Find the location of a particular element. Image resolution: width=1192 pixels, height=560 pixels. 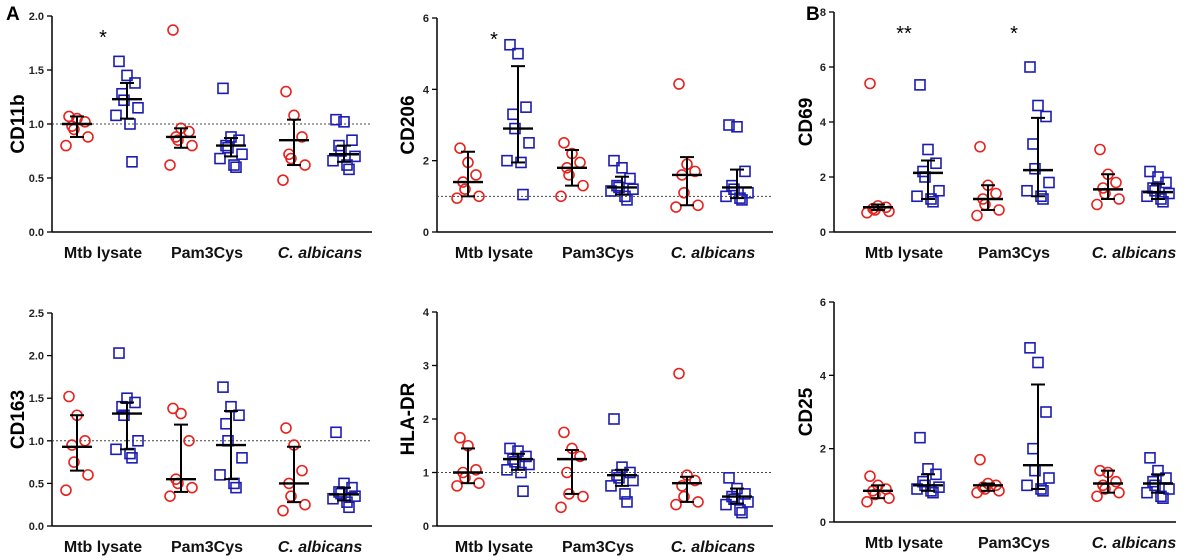

y-axis-label: CD25 is located at coordinates (806, 411).